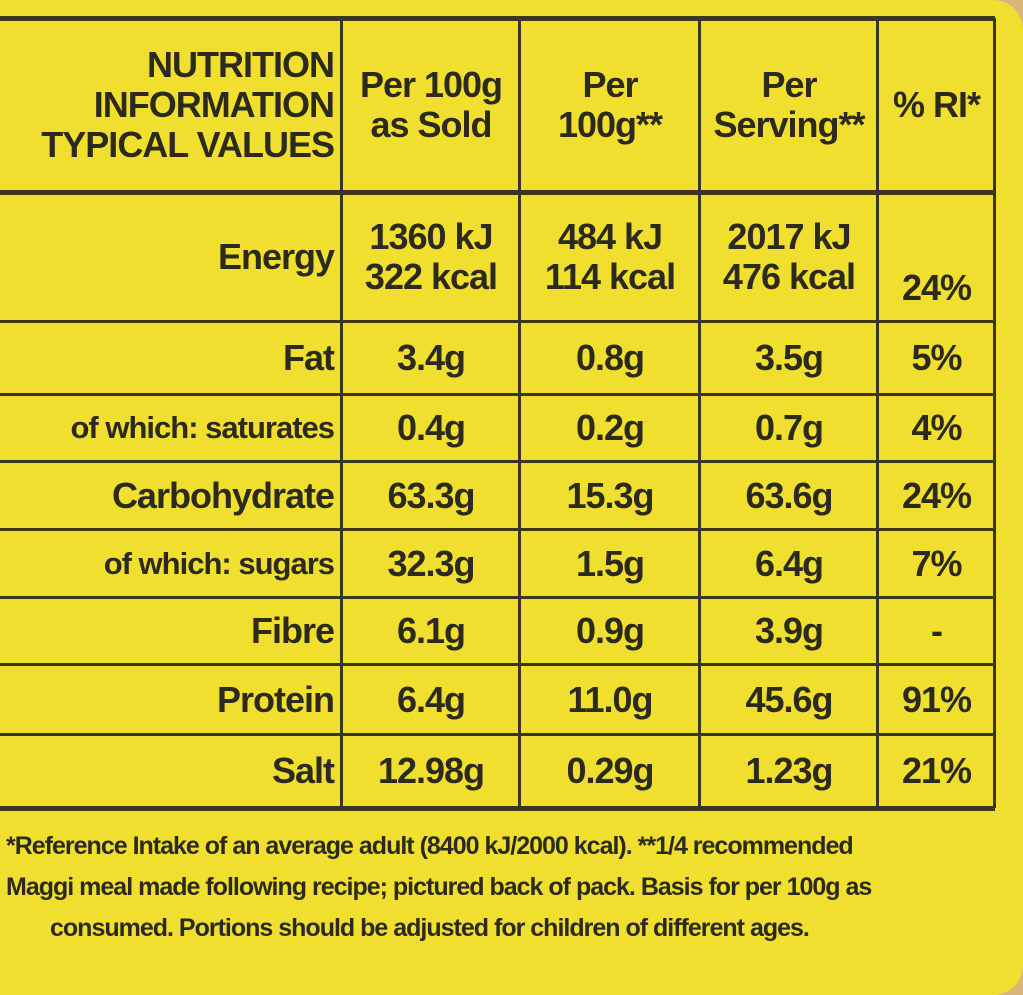  What do you see at coordinates (171, 631) in the screenshot?
I see `row-label: Fibre` at bounding box center [171, 631].